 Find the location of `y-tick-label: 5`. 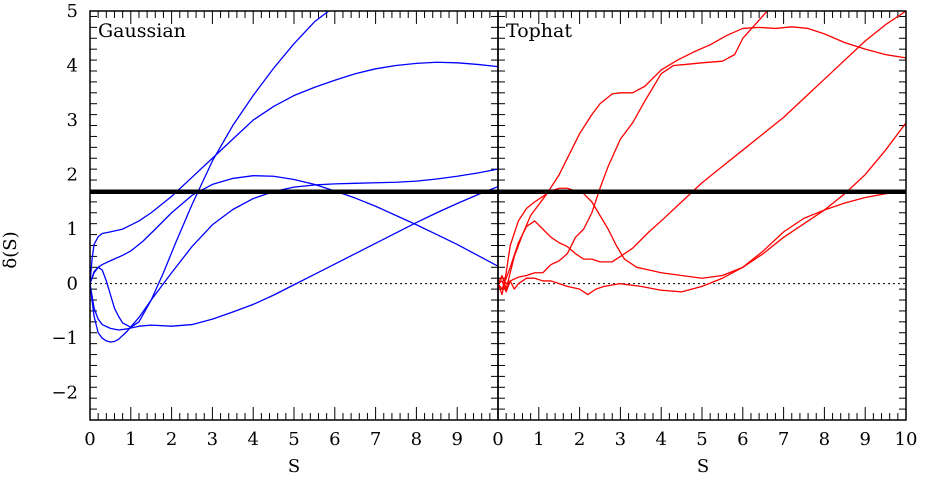

y-tick-label: 5 is located at coordinates (72, 11).